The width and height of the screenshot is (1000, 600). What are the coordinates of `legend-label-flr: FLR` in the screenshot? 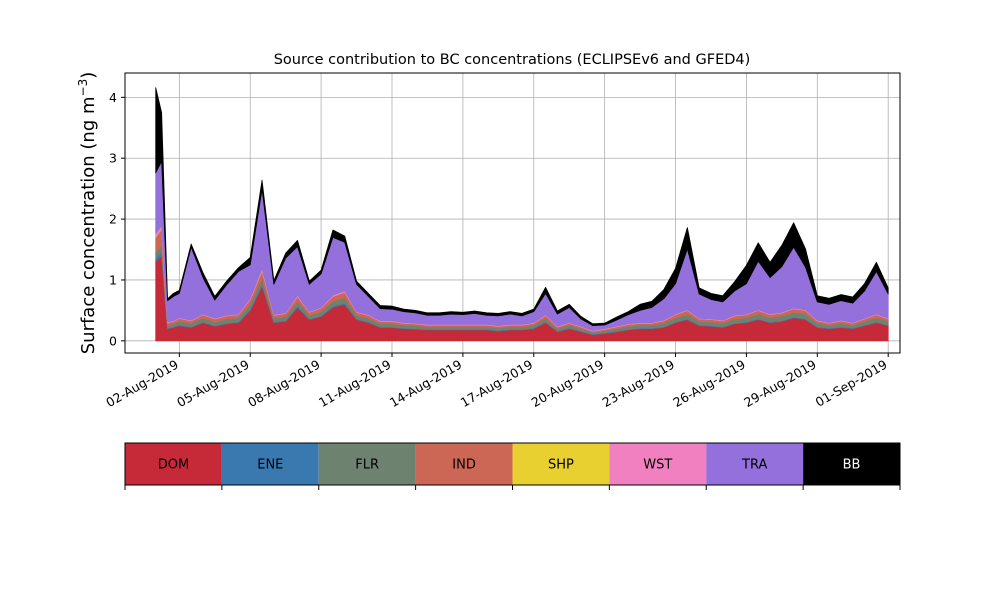 It's located at (367, 465).